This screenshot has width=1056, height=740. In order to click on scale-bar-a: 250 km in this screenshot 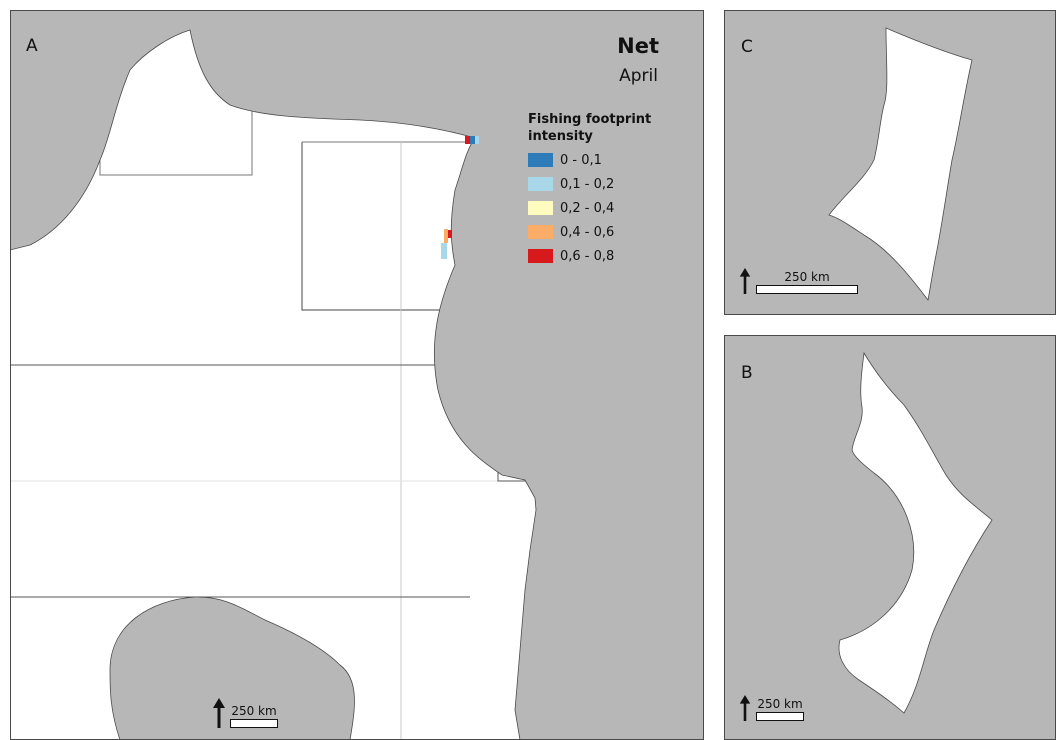, I will do `click(245, 713)`.